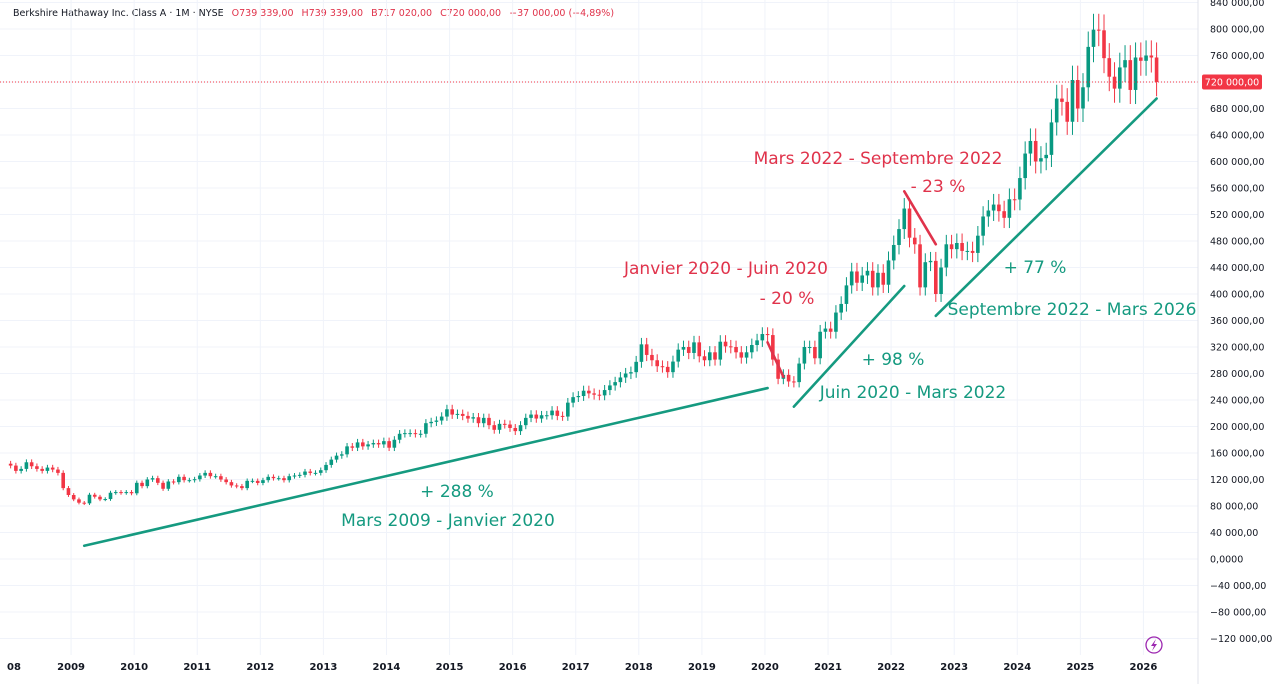 This screenshot has width=1280, height=684. Describe the element at coordinates (1237, 136) in the screenshot. I see `y-tick-label: 640 000,00` at that location.